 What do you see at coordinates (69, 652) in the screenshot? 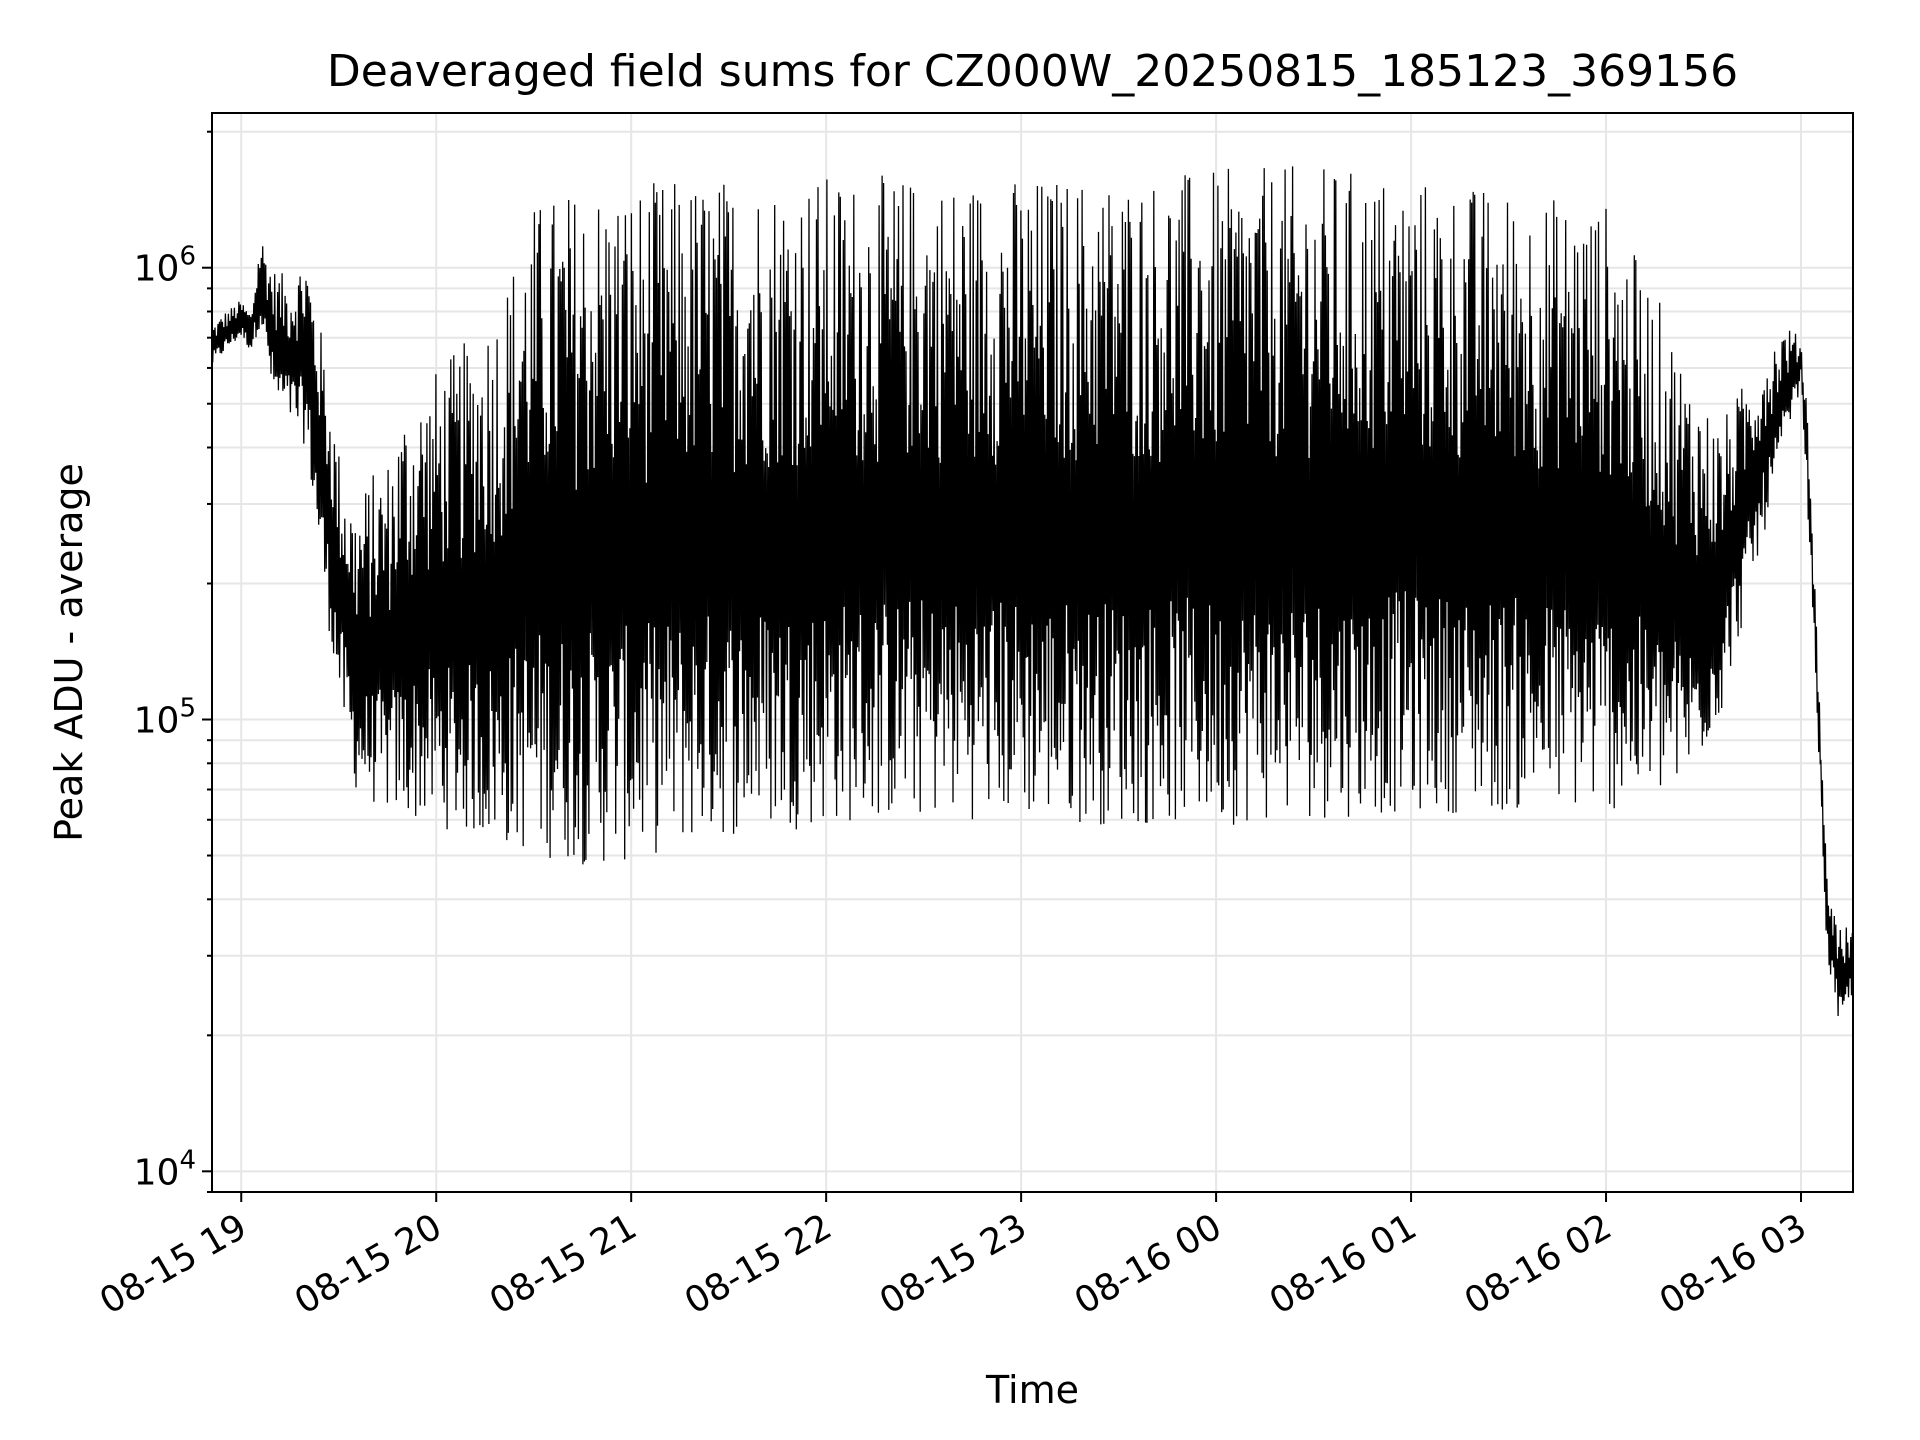
I see `y-axis-label: Peak ADU - average` at bounding box center [69, 652].